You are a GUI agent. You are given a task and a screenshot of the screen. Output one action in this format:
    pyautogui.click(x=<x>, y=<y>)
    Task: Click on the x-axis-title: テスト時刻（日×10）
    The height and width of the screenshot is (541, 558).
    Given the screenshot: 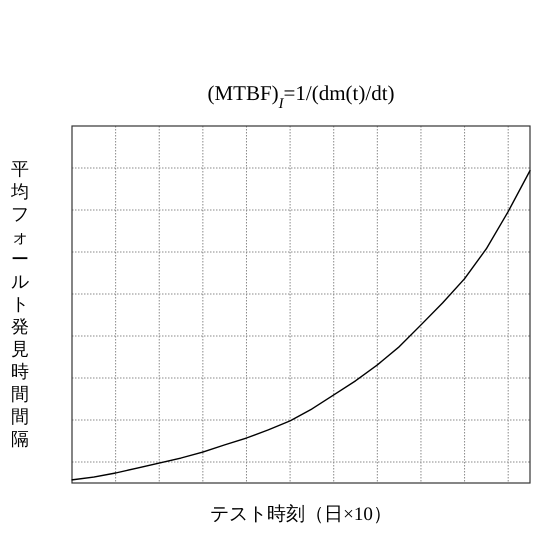 What is the action you would take?
    pyautogui.click(x=301, y=514)
    